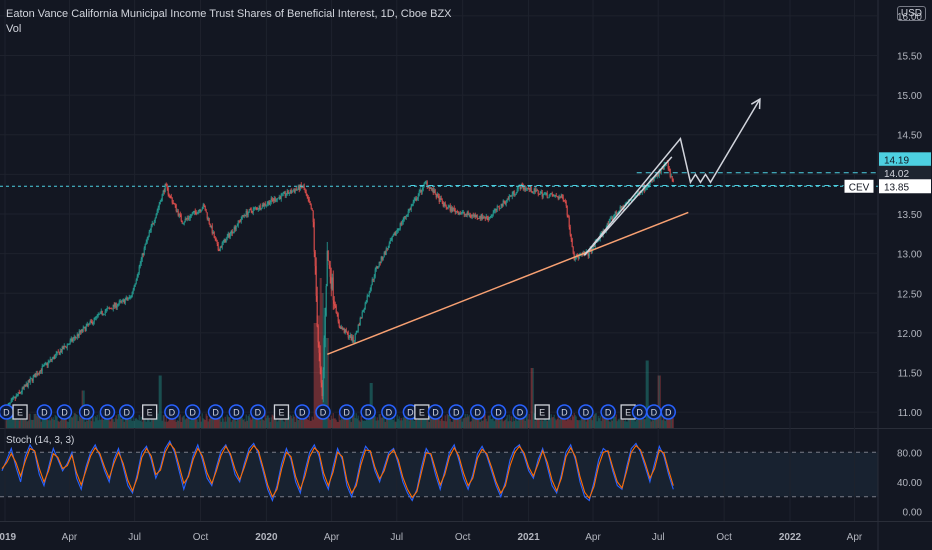  I want to click on price-badge-high, so click(905, 159).